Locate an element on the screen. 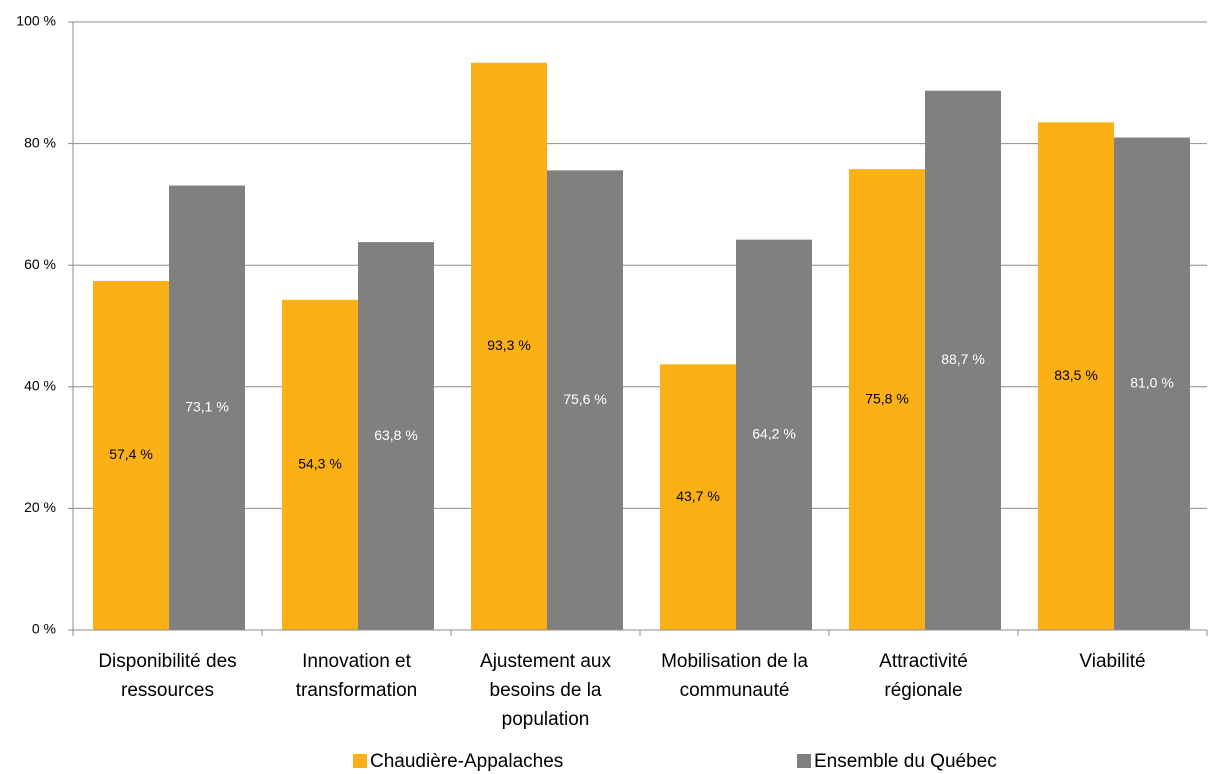 The width and height of the screenshot is (1211, 774). value-label: 43,7 % is located at coordinates (698, 496).